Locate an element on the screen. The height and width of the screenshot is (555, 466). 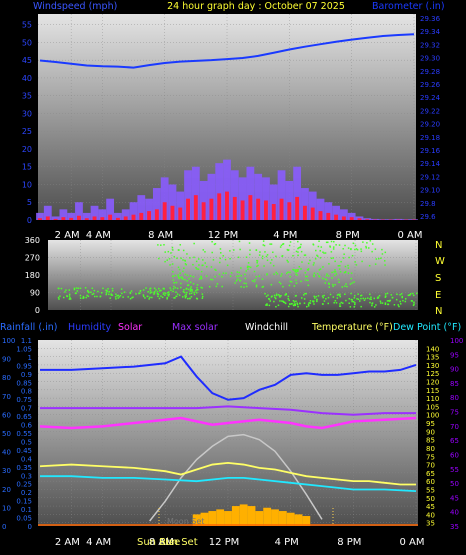
sun-set-label: Sun Set is located at coordinates (178, 542).